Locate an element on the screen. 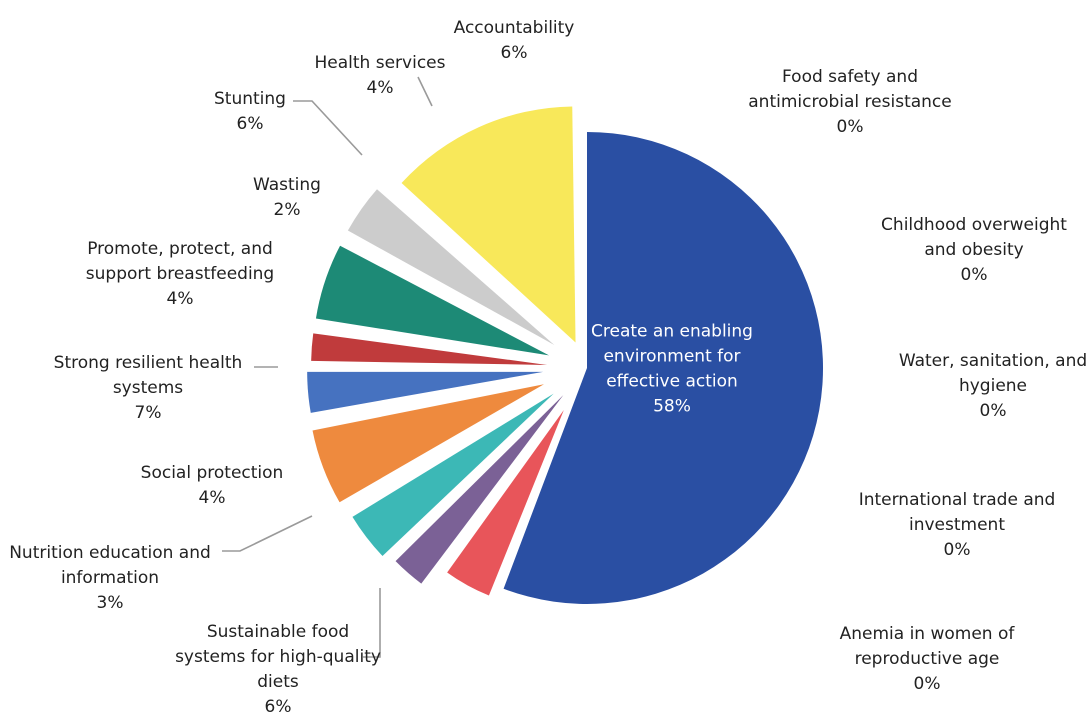 The image size is (1091, 717). slice-label: International trade and investment 0% is located at coordinates (957, 525).